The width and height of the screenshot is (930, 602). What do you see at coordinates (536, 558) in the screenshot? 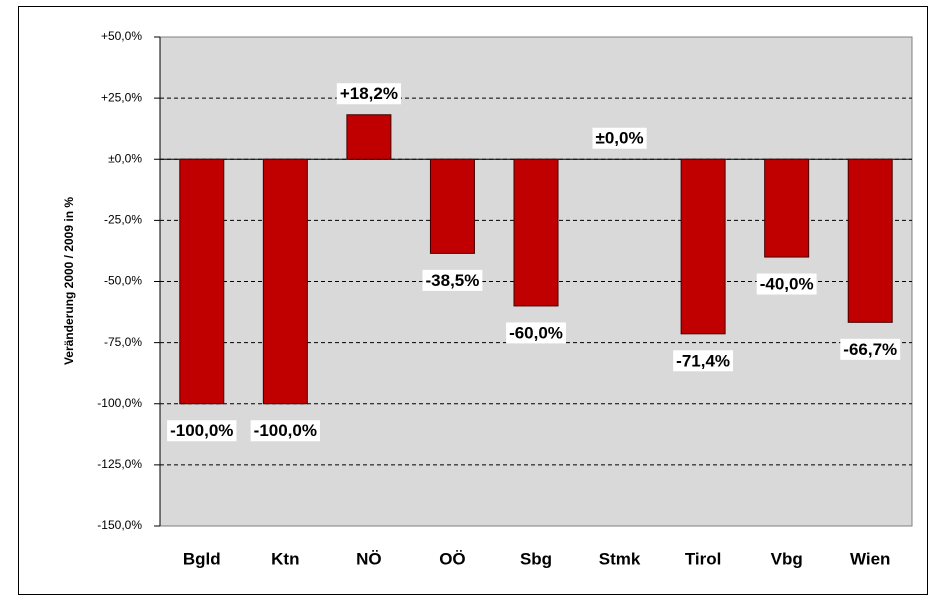
I see `x-tick-label: Sbg` at bounding box center [536, 558].